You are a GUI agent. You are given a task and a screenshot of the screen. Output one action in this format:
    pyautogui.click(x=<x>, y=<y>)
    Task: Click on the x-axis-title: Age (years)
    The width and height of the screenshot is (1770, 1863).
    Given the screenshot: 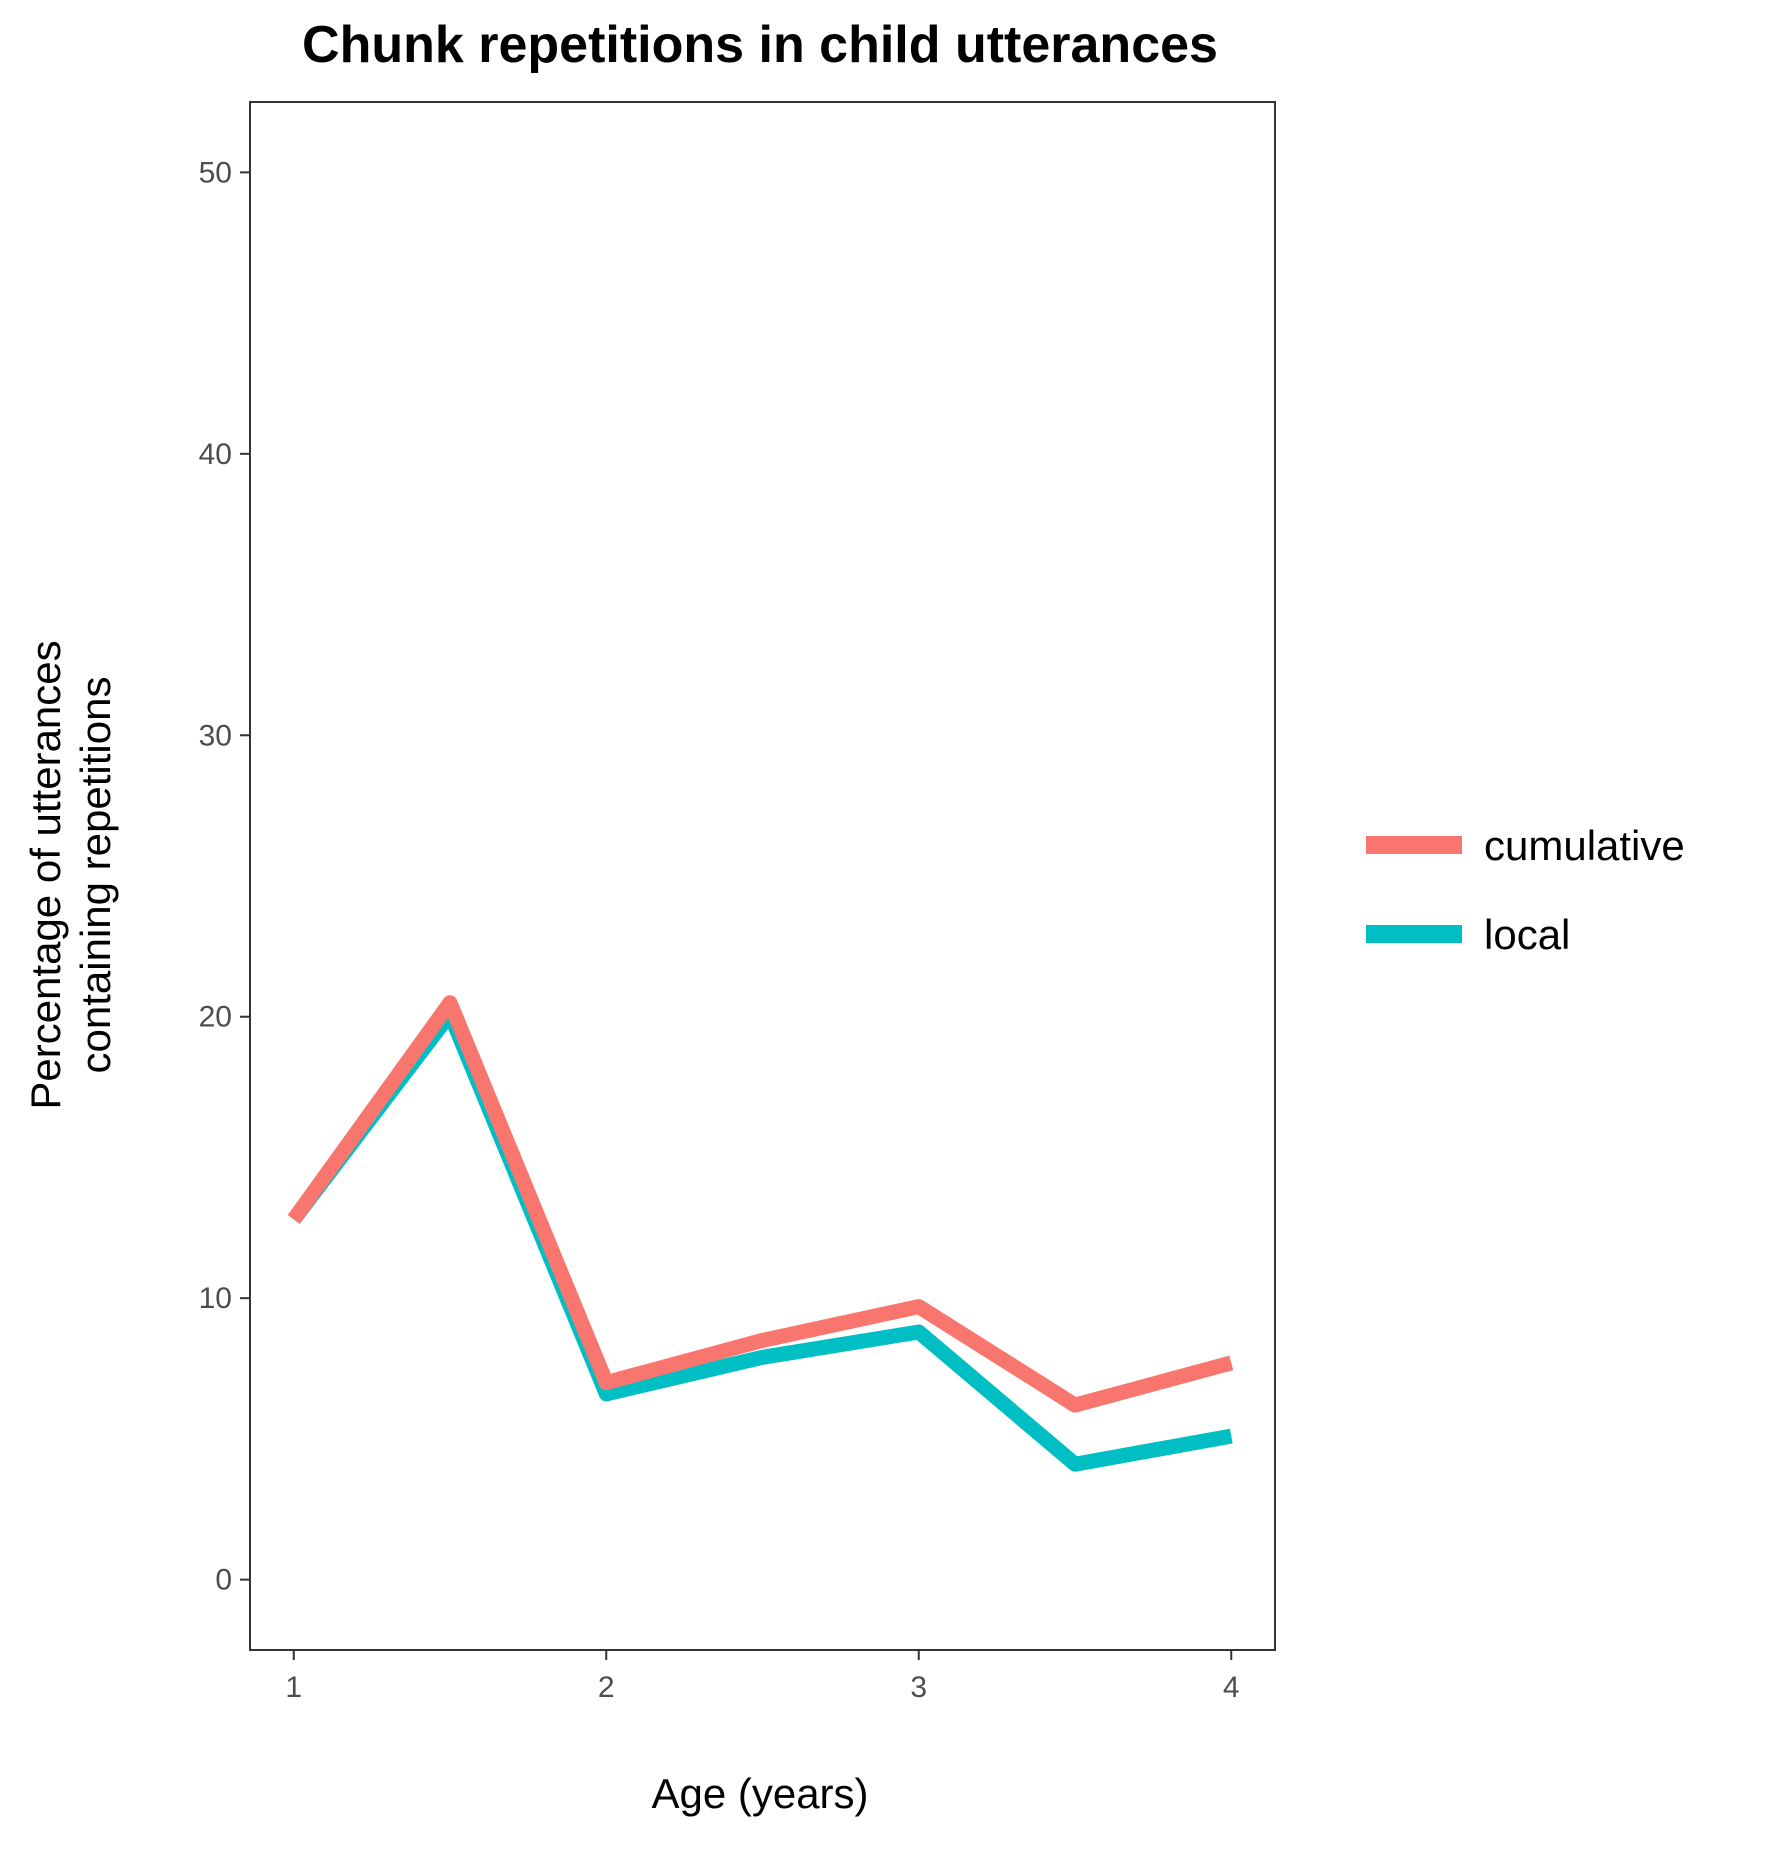 What is the action you would take?
    pyautogui.click(x=759, y=1793)
    